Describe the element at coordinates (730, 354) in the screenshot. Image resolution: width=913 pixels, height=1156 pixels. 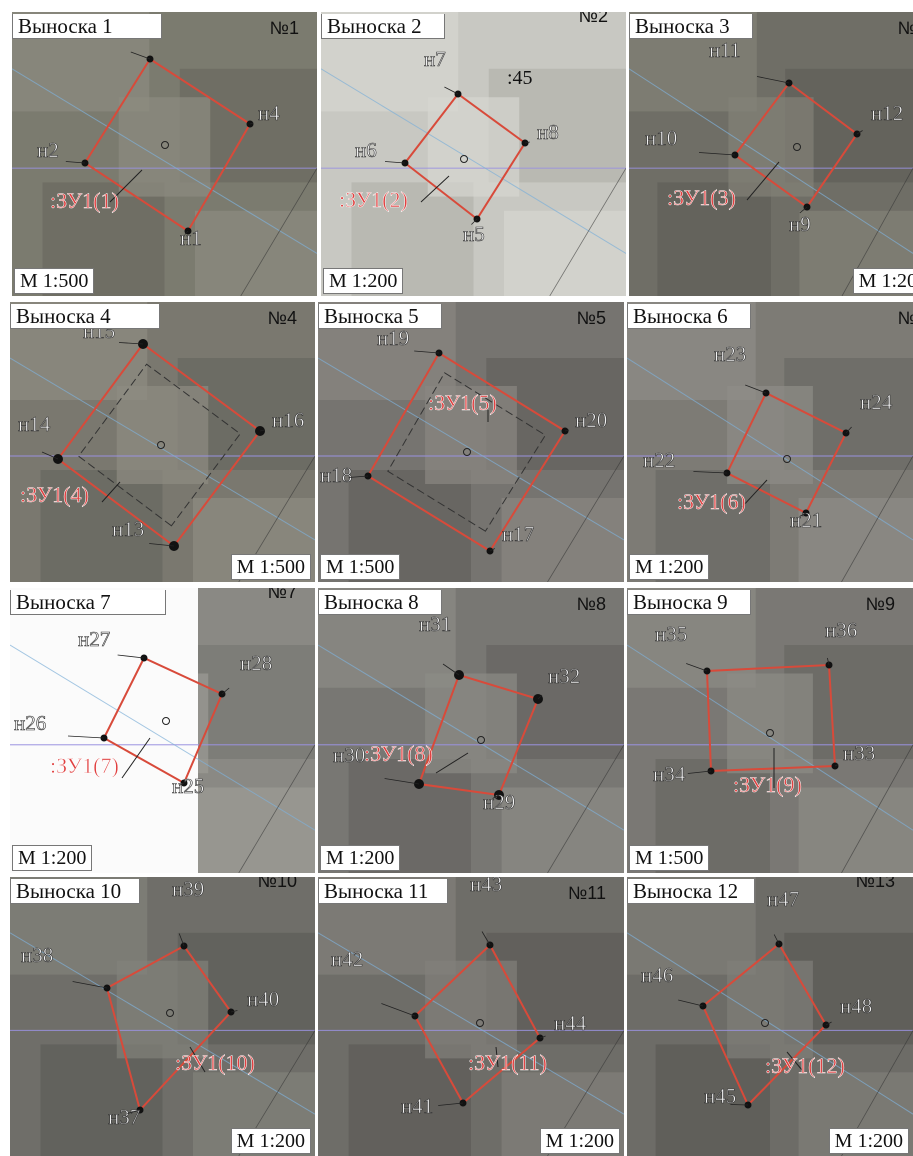
I see `point-label: н23` at that location.